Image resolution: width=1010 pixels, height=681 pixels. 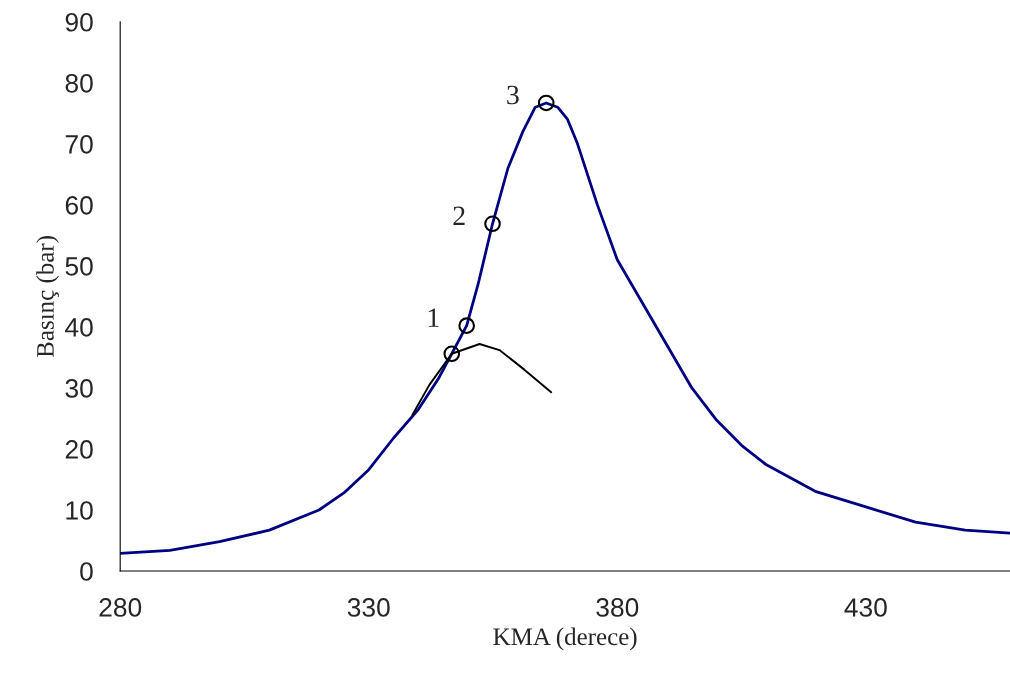 I want to click on y-tick-label: 30, so click(x=79, y=388).